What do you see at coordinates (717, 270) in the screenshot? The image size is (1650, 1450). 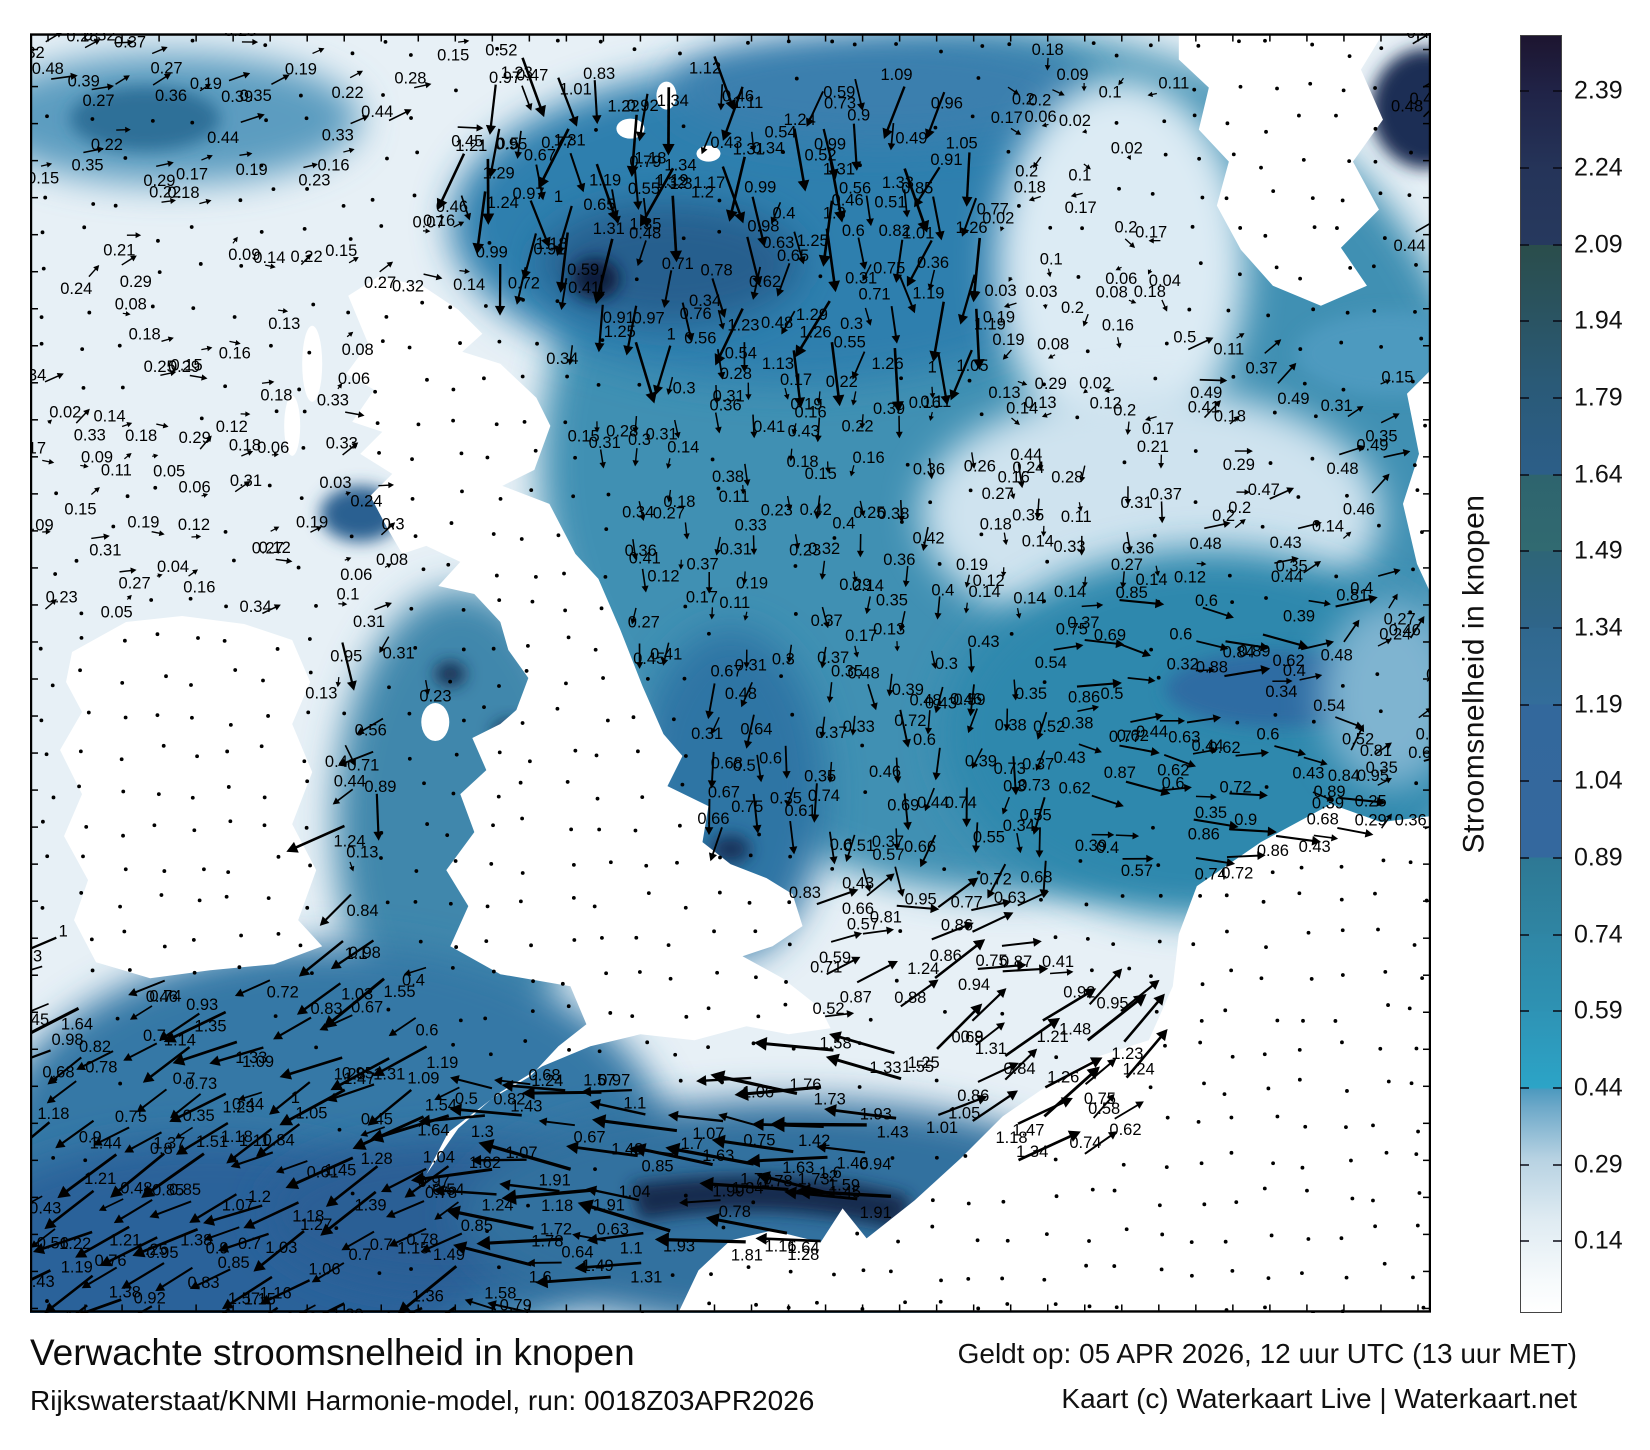 I see `svg-text: 0.78` at bounding box center [717, 270].